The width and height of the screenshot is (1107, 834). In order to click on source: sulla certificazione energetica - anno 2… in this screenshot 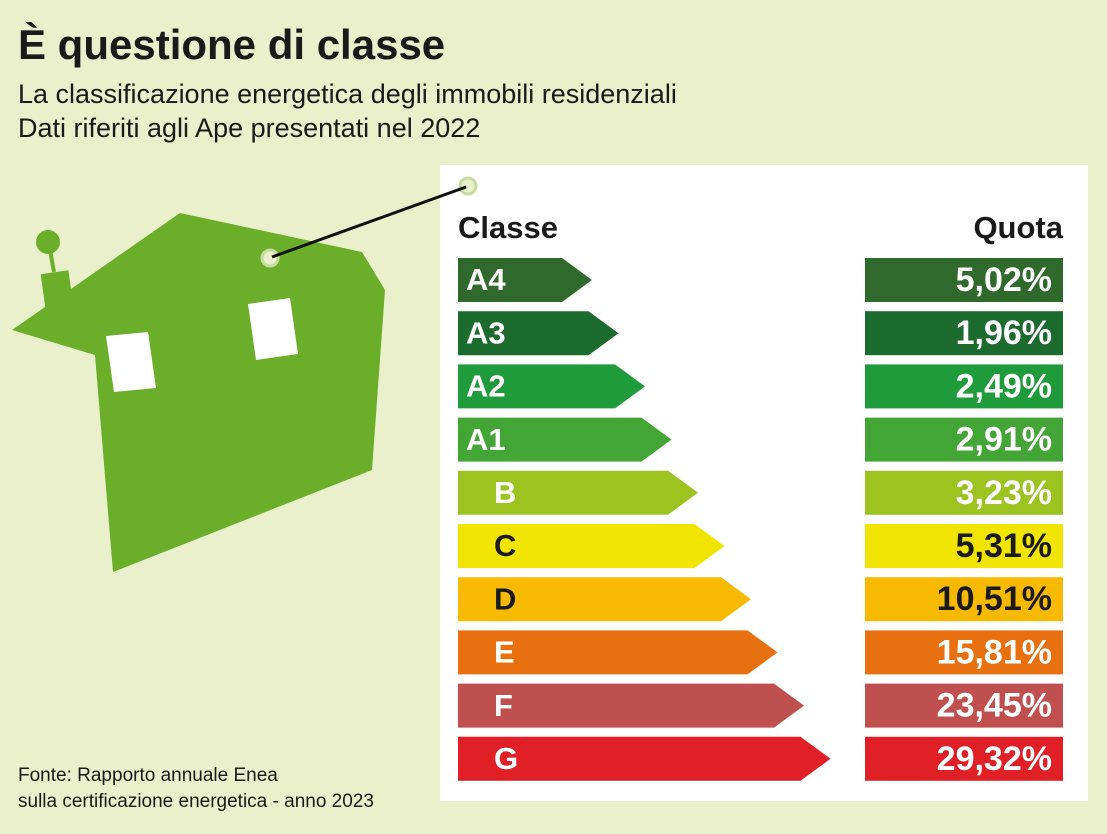, I will do `click(196, 801)`.